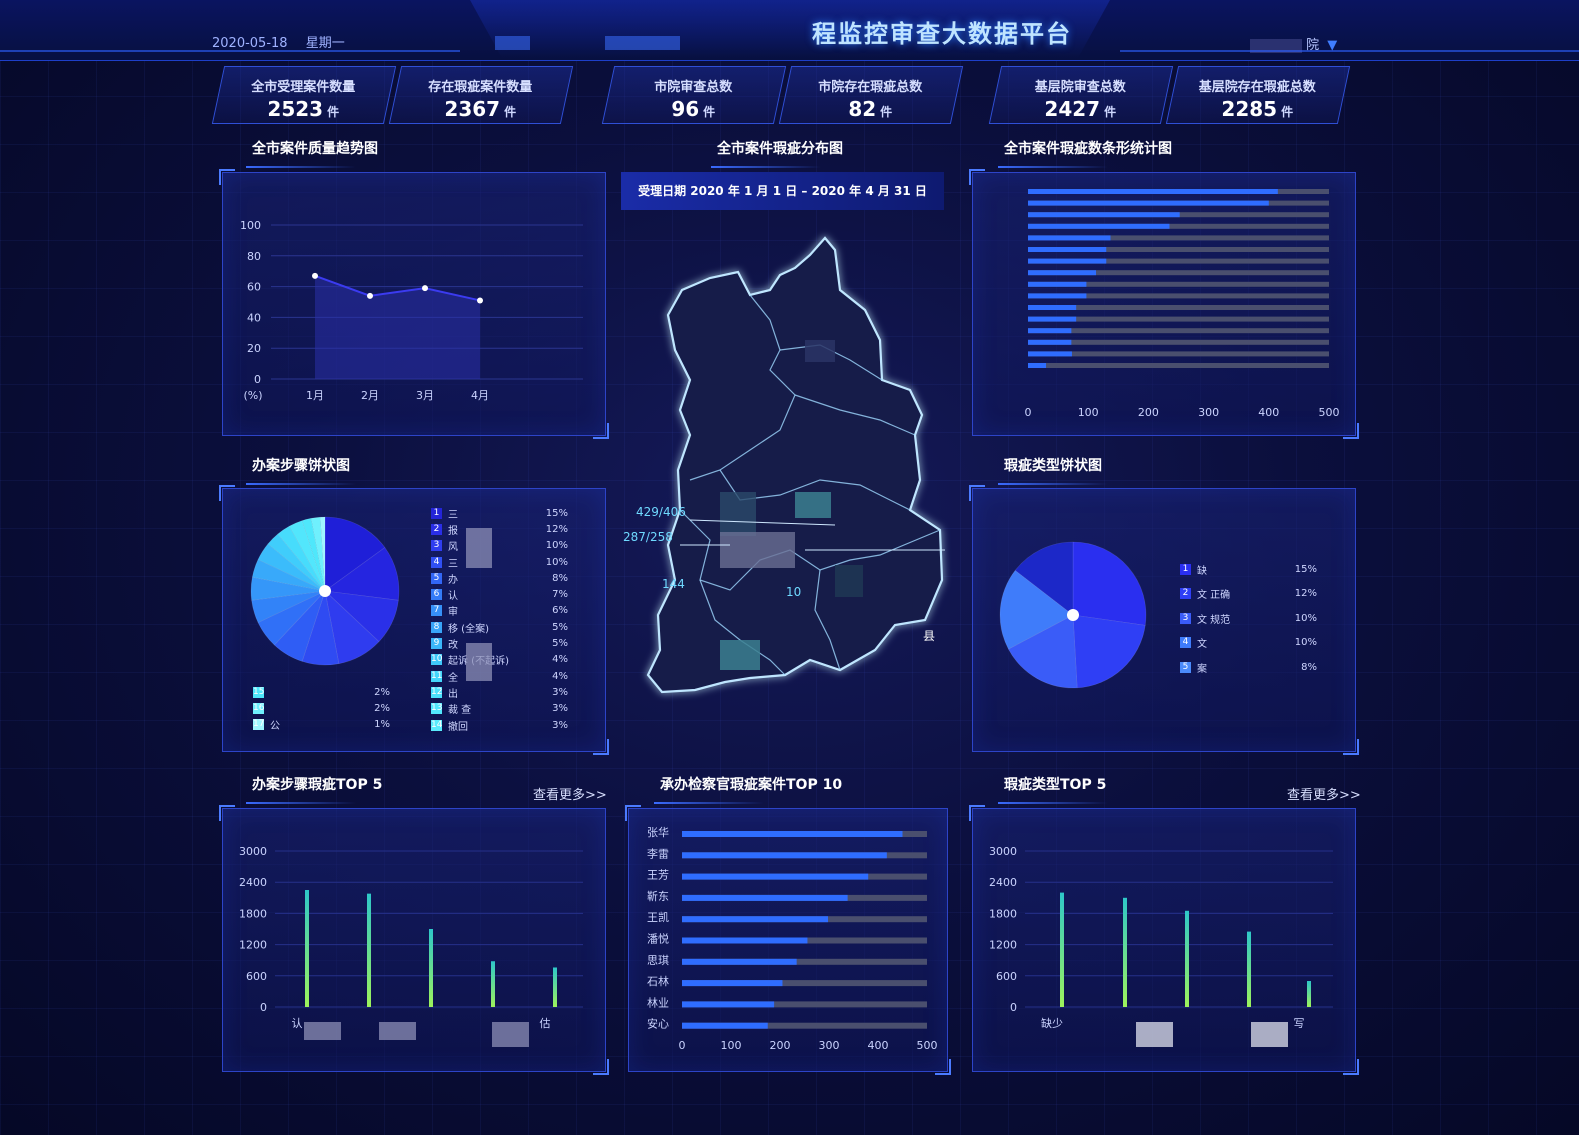 This screenshot has height=1135, width=1579. Describe the element at coordinates (658, 960) in the screenshot. I see `category-label: 思琪` at that location.